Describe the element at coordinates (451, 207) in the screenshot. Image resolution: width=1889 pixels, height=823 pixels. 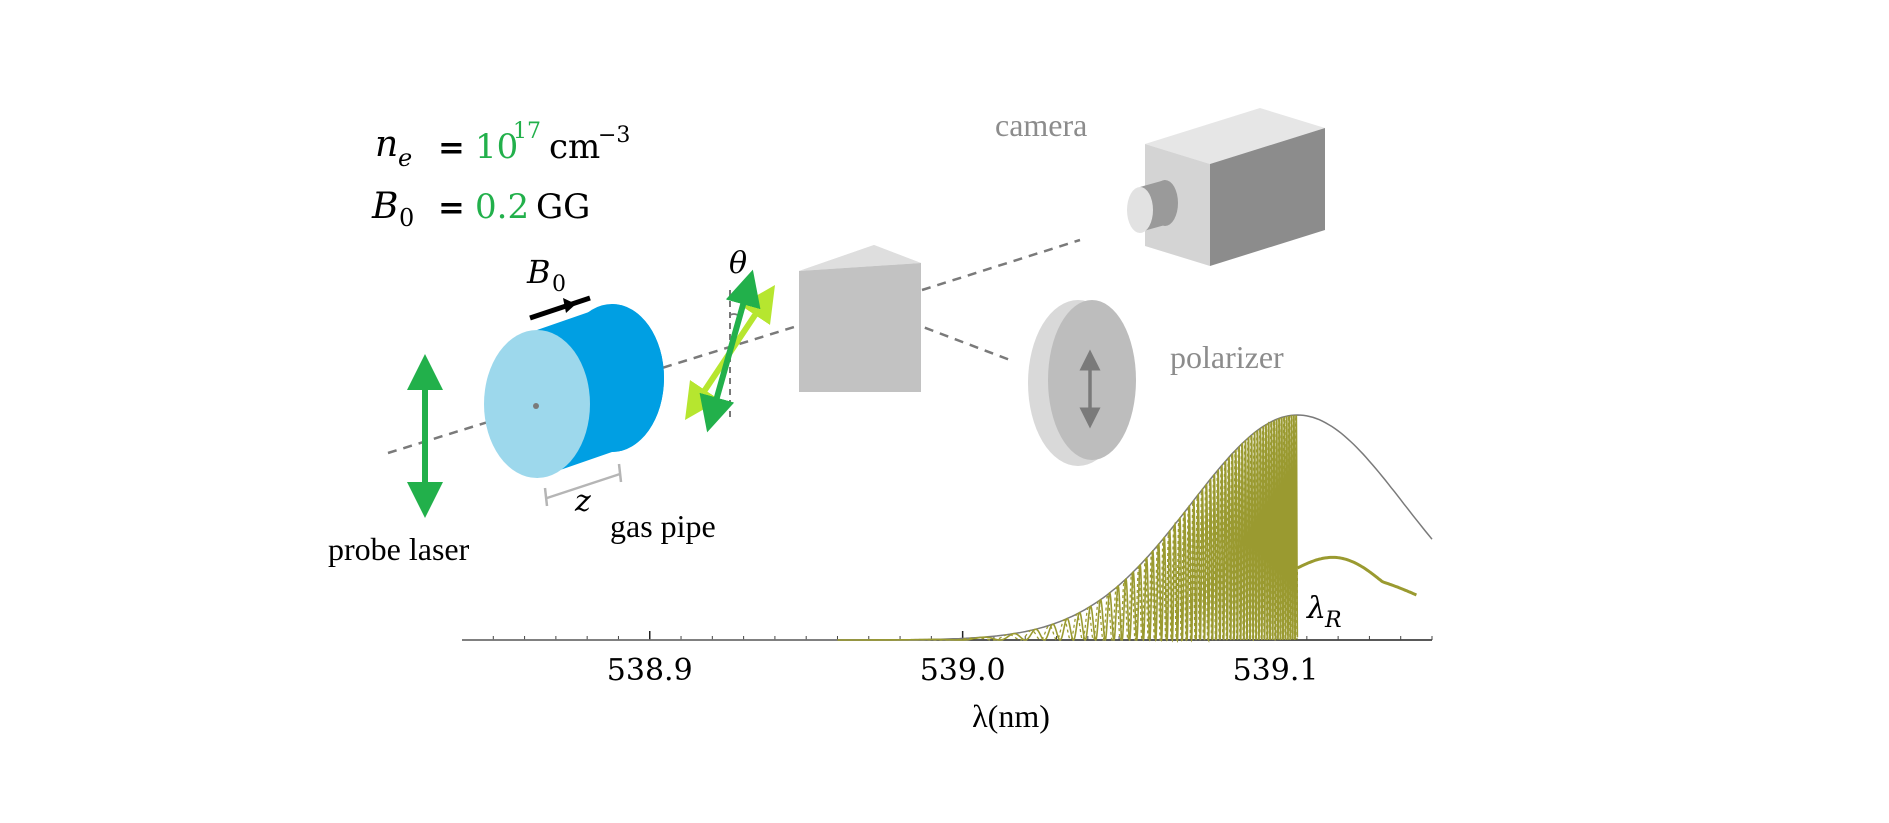
I see `b0-equals: =` at that location.